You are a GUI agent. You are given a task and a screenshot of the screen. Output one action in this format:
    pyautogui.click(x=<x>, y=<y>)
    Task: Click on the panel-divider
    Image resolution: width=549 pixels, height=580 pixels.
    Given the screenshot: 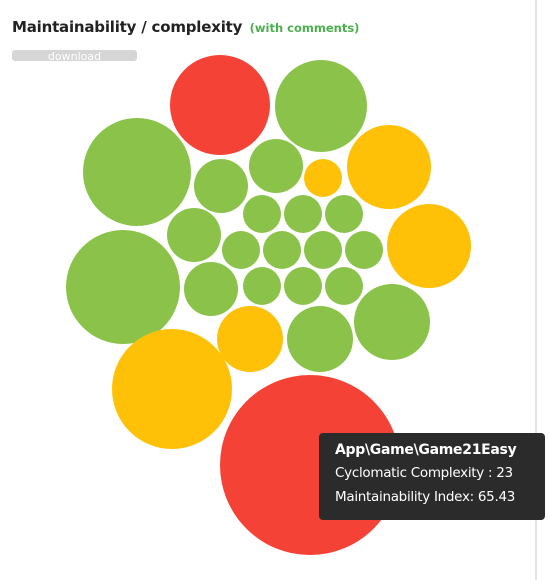 What is the action you would take?
    pyautogui.click(x=536, y=290)
    